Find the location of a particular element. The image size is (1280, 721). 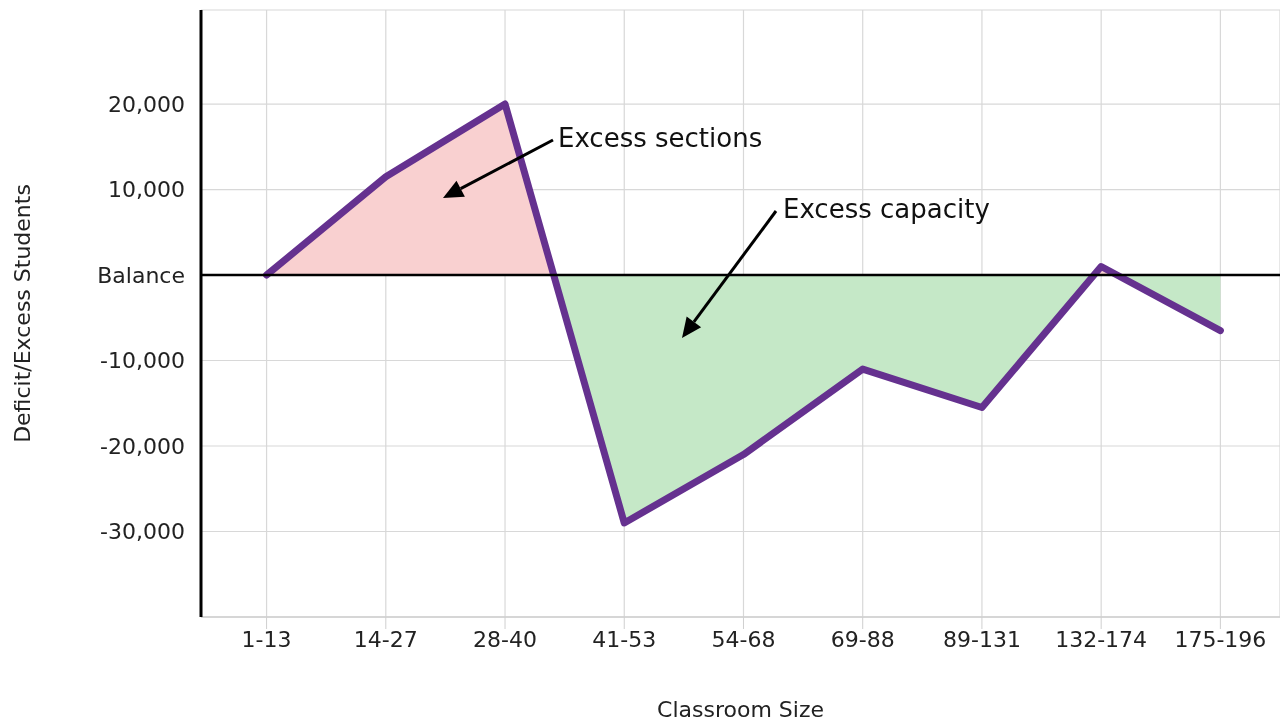

x-tick-label: 28-40 is located at coordinates (505, 639).